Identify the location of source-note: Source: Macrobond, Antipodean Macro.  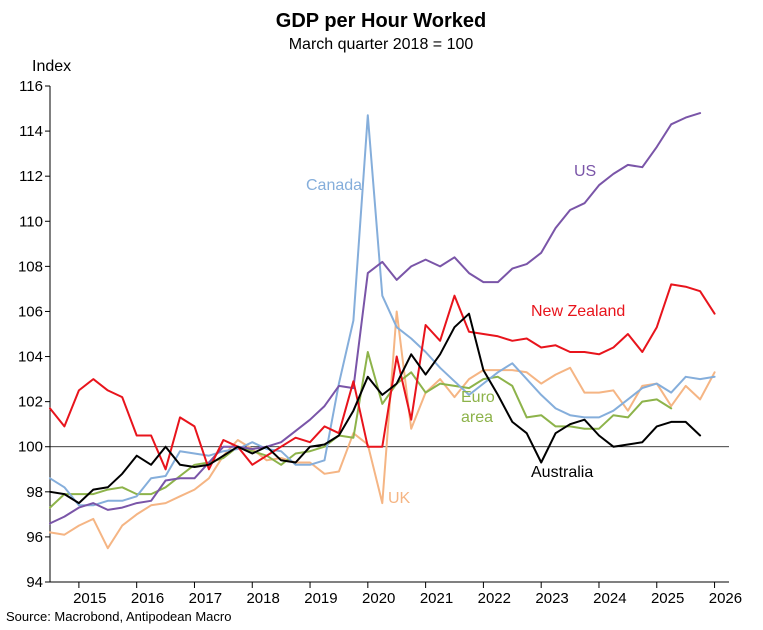
(118, 616).